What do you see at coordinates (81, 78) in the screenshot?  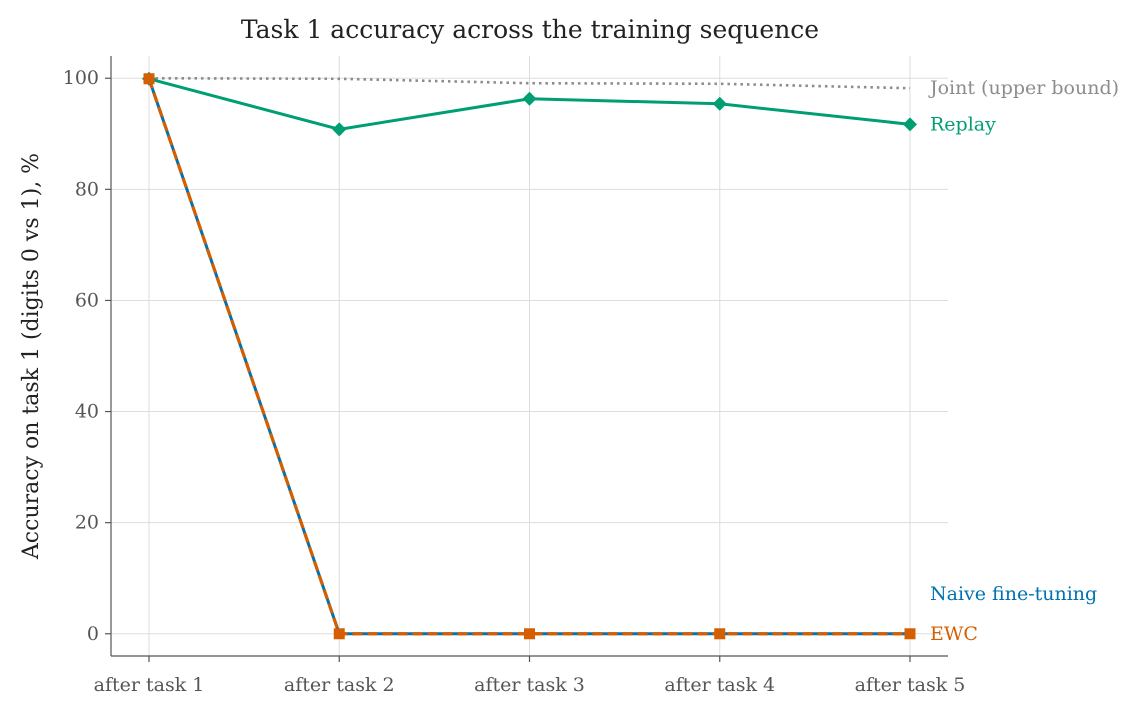 I see `y-tick-label: 100` at bounding box center [81, 78].